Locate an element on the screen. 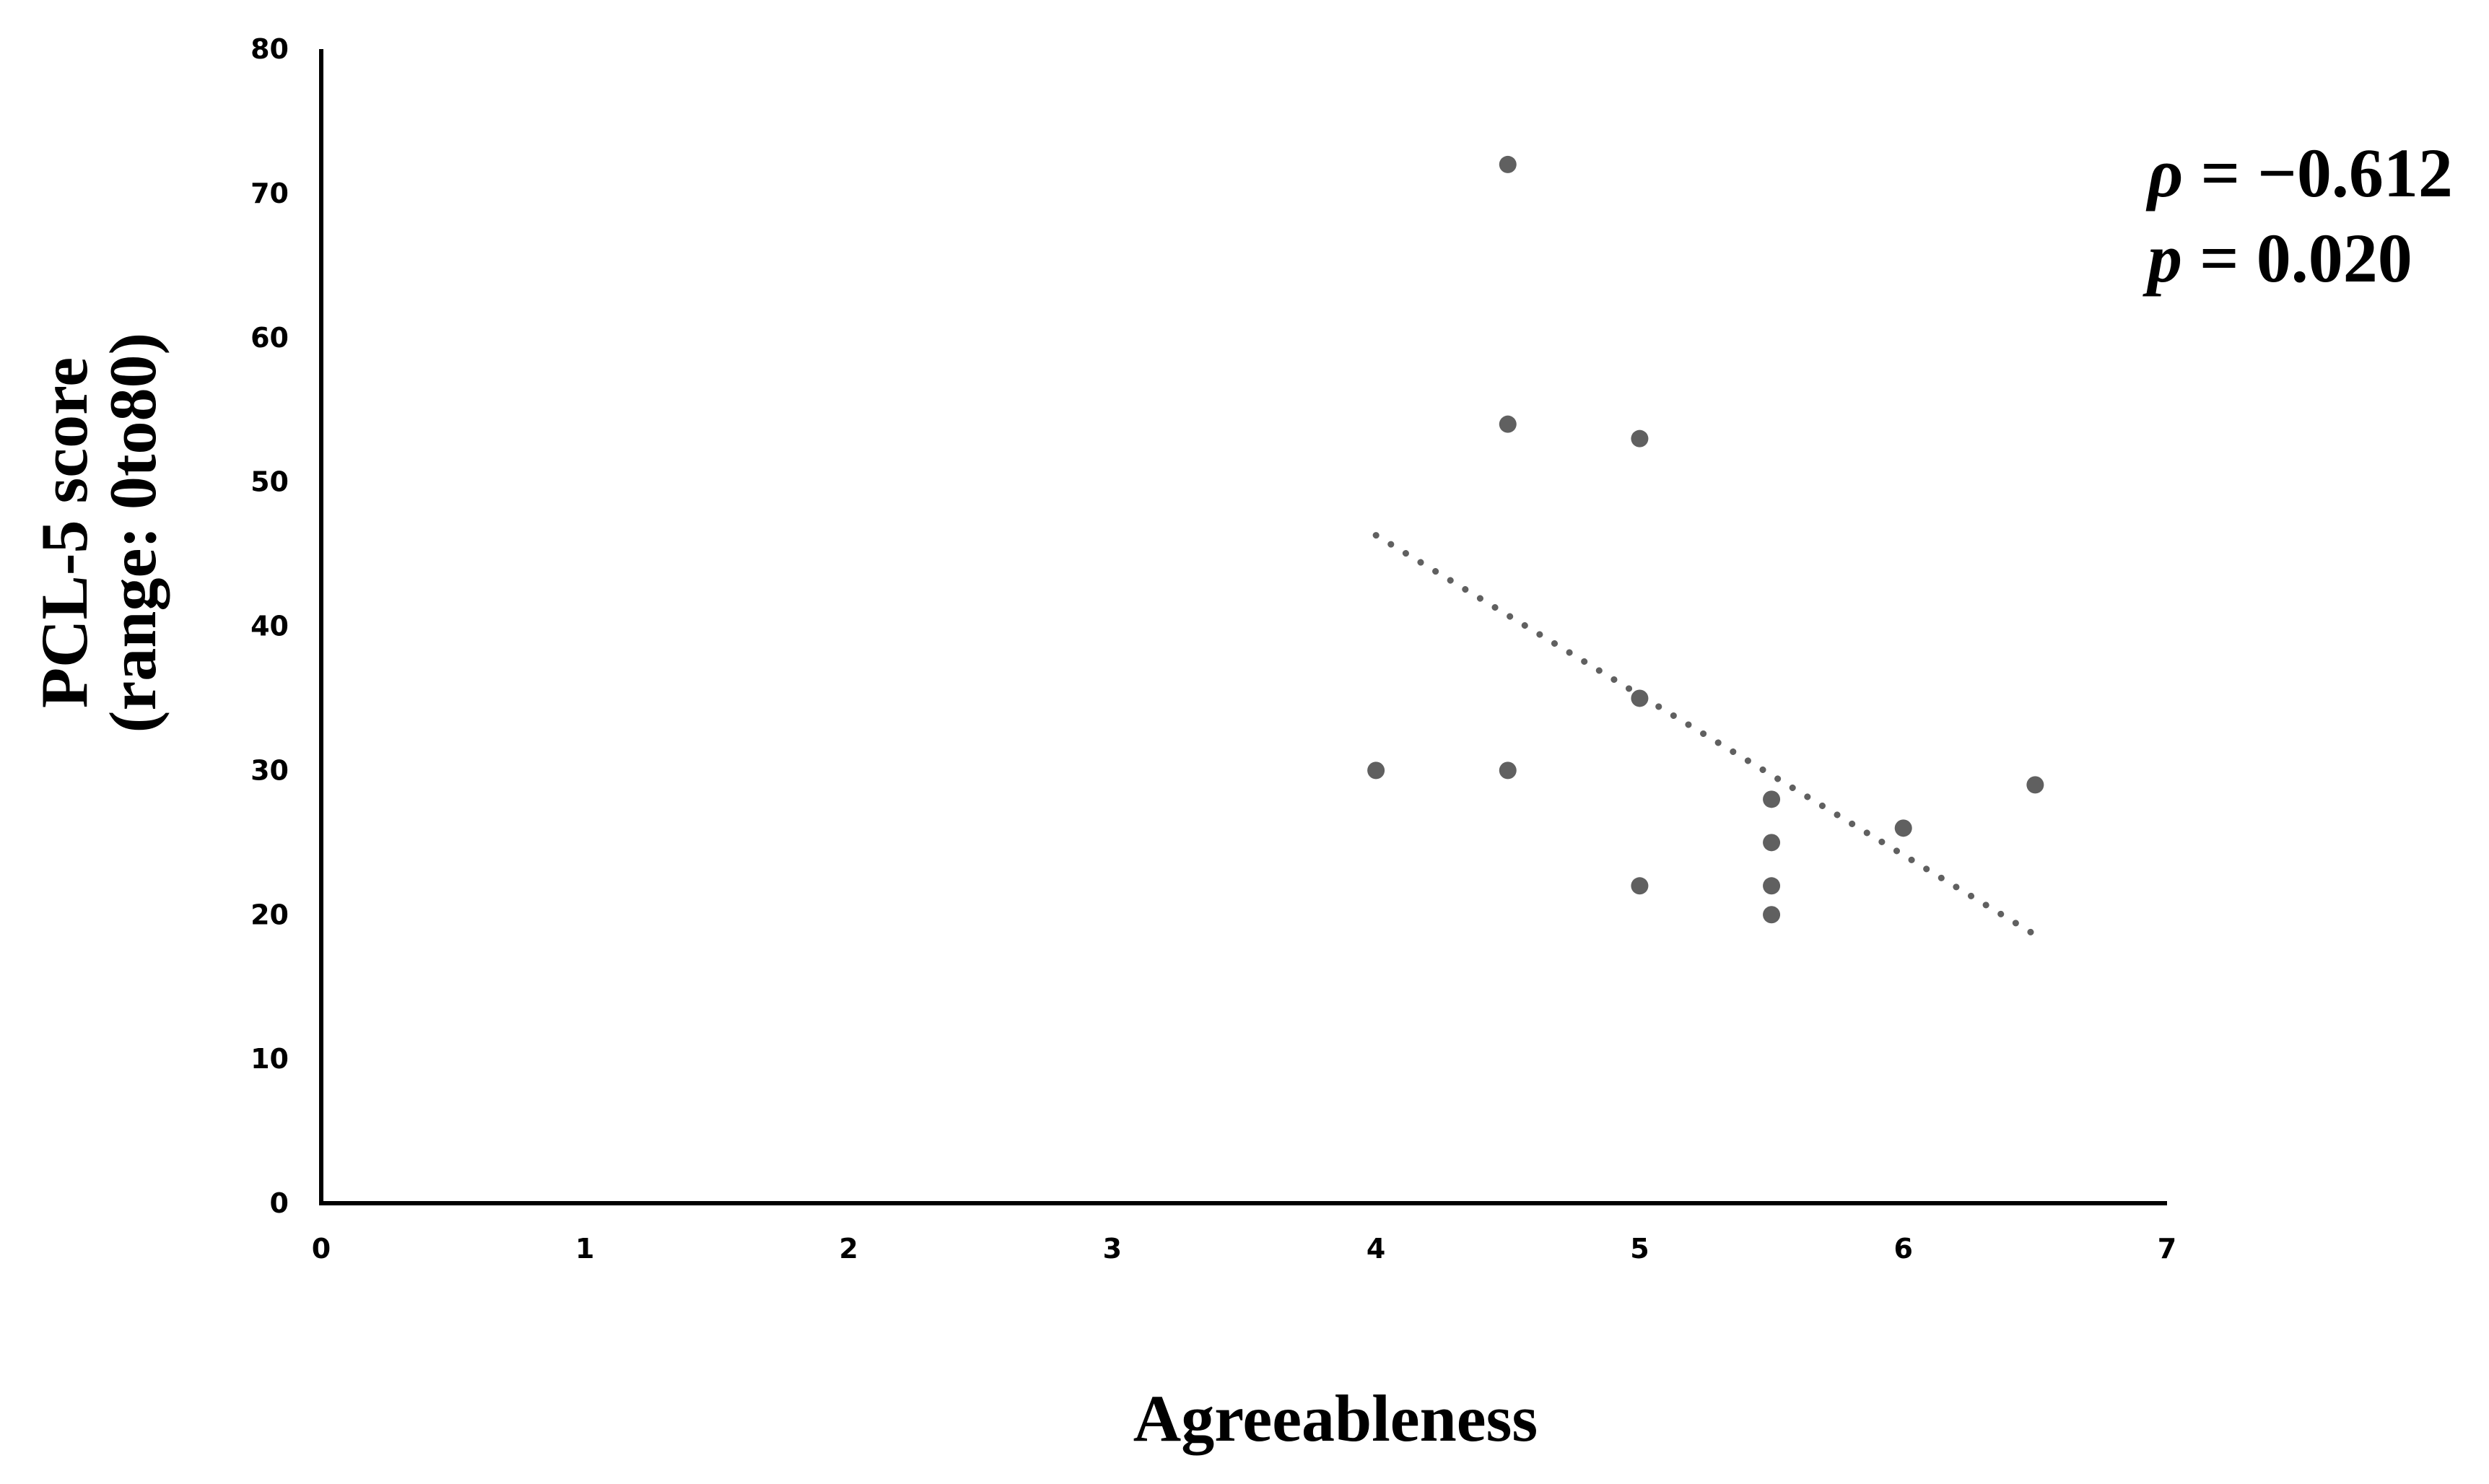  x-tick-label: 1 is located at coordinates (584, 1249).